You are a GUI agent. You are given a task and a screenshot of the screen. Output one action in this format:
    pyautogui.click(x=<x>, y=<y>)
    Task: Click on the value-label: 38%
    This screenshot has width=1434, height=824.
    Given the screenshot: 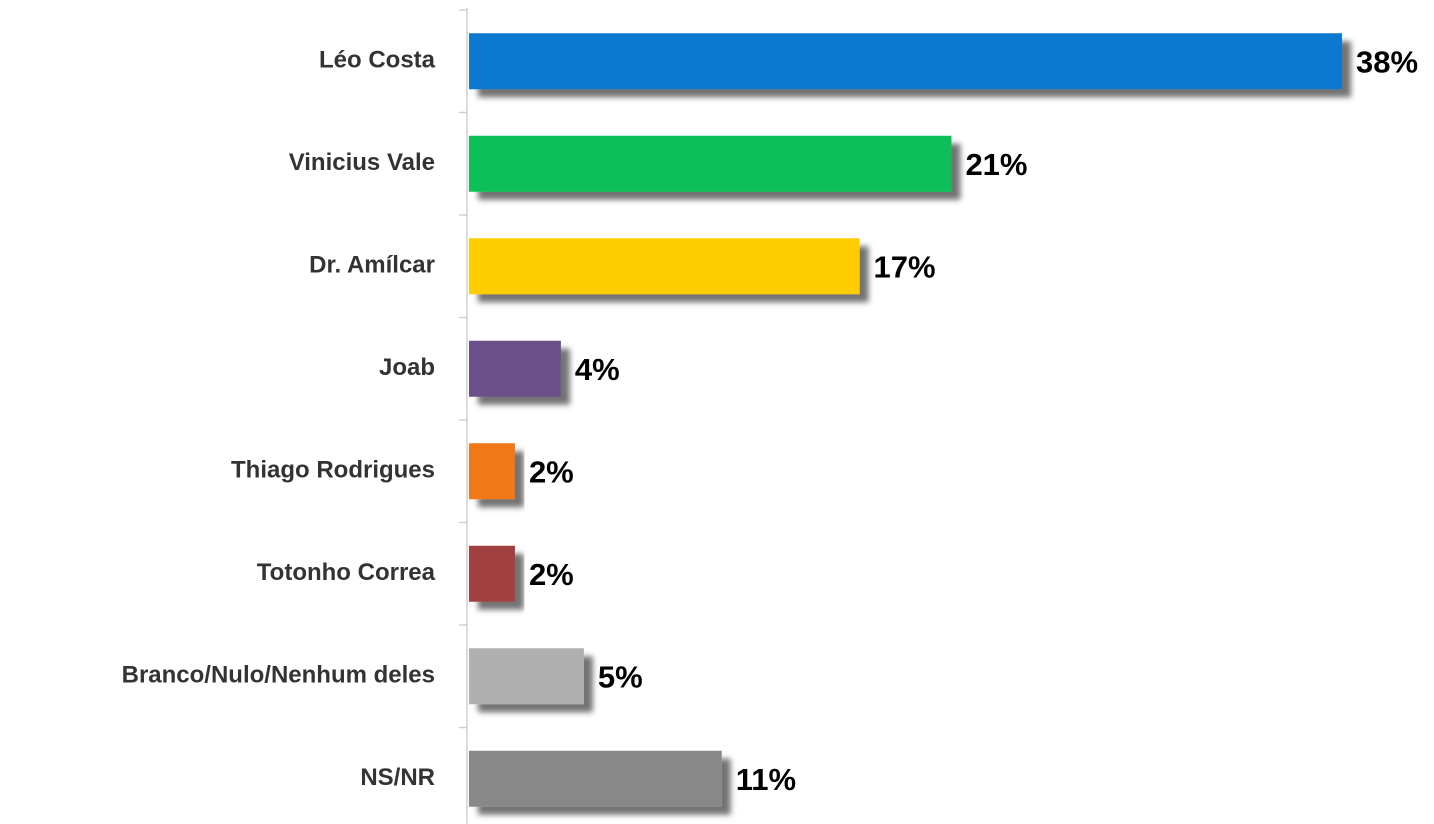 What is the action you would take?
    pyautogui.click(x=1387, y=61)
    